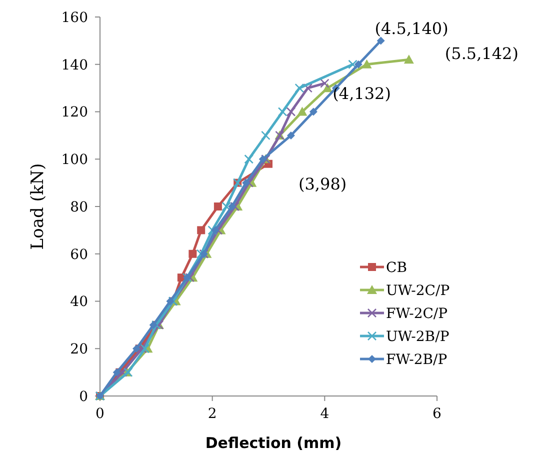  What do you see at coordinates (481, 54) in the screenshot?
I see `annotation: (5.5,142)` at bounding box center [481, 54].